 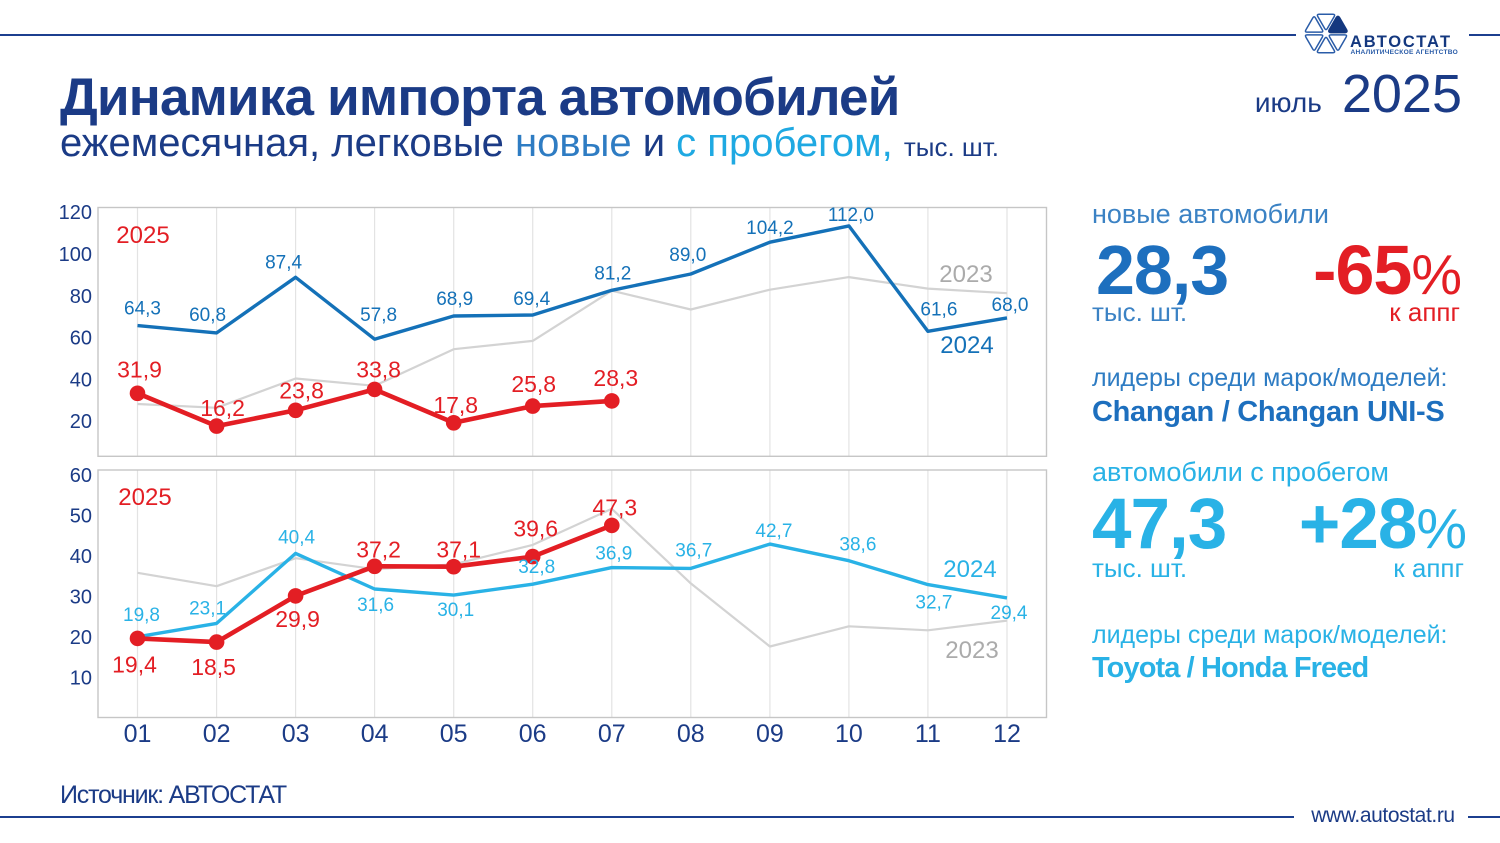 I want to click on svg-text: 16,2, so click(x=222, y=408).